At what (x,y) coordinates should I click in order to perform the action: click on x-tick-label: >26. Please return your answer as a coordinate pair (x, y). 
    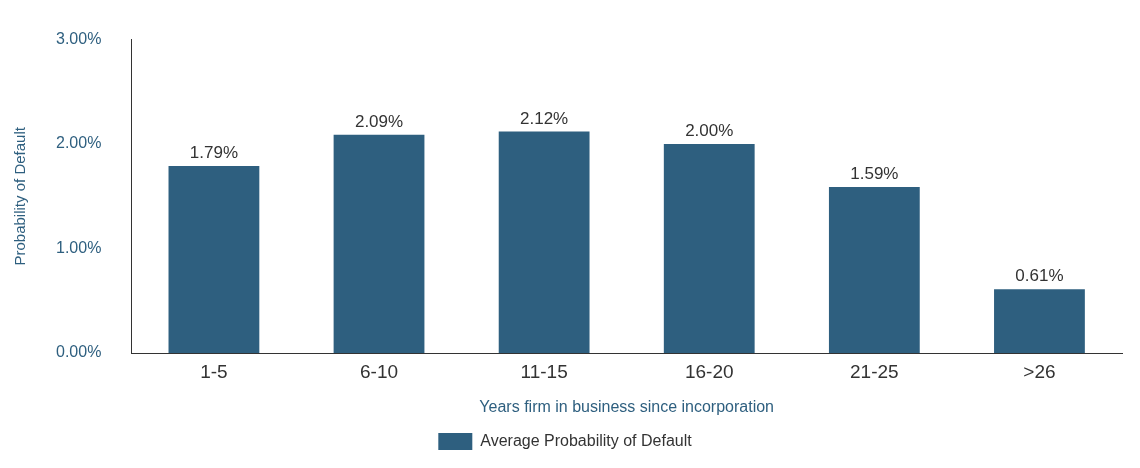
    Looking at the image, I should click on (1039, 371).